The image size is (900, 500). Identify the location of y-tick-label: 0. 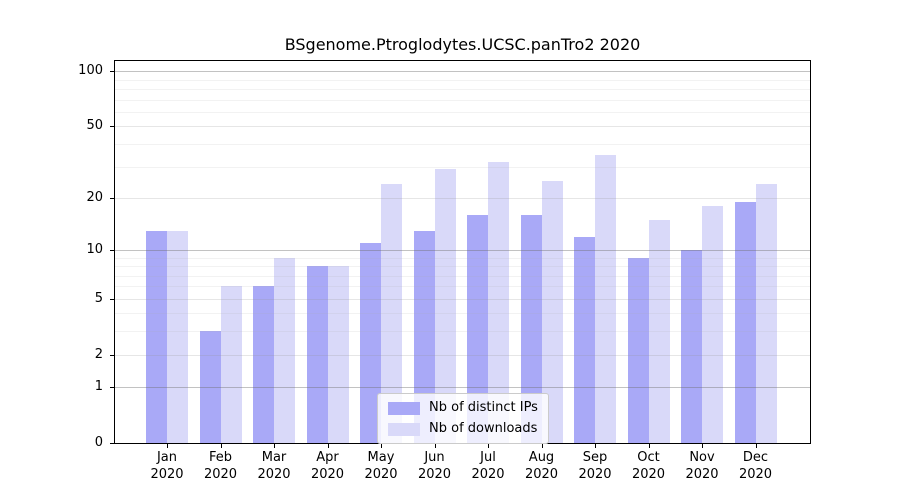
(98, 442).